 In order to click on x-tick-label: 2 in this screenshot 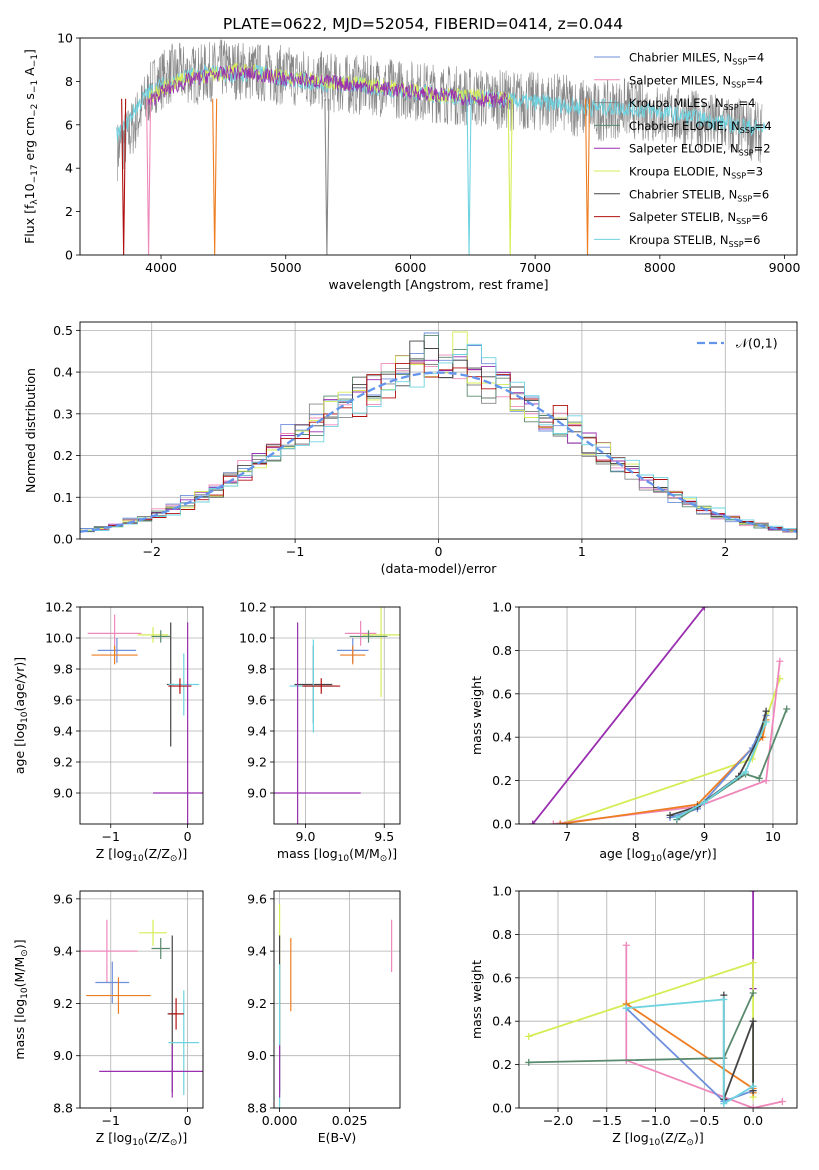, I will do `click(725, 551)`.